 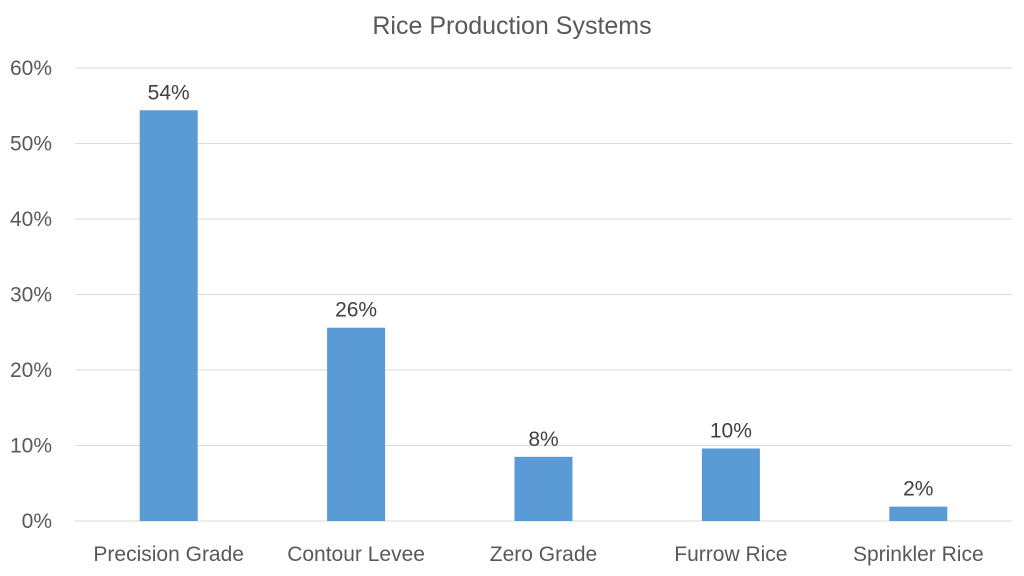 I want to click on y-tick-label: 0%, so click(x=37, y=521).